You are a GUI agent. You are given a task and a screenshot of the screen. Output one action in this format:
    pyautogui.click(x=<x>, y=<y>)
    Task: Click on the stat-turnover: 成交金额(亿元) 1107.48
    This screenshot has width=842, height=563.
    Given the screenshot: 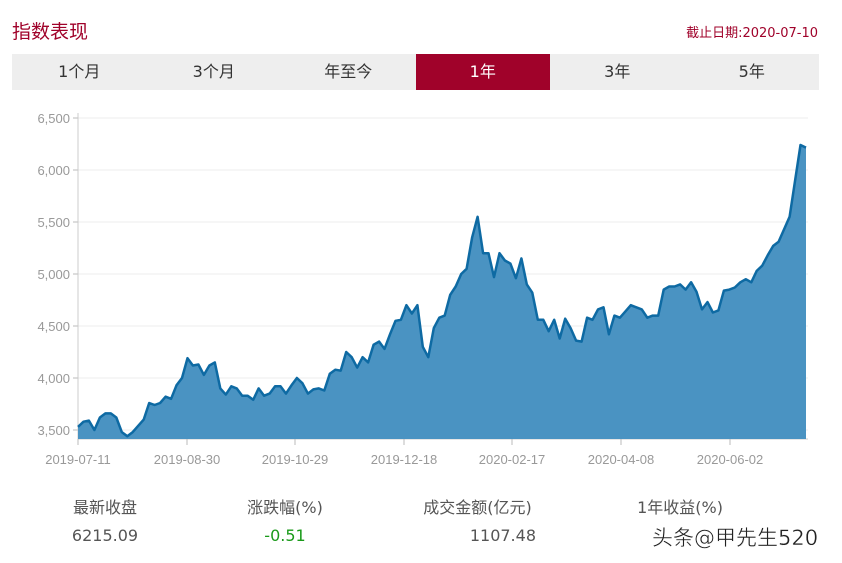 What is the action you would take?
    pyautogui.click(x=477, y=519)
    